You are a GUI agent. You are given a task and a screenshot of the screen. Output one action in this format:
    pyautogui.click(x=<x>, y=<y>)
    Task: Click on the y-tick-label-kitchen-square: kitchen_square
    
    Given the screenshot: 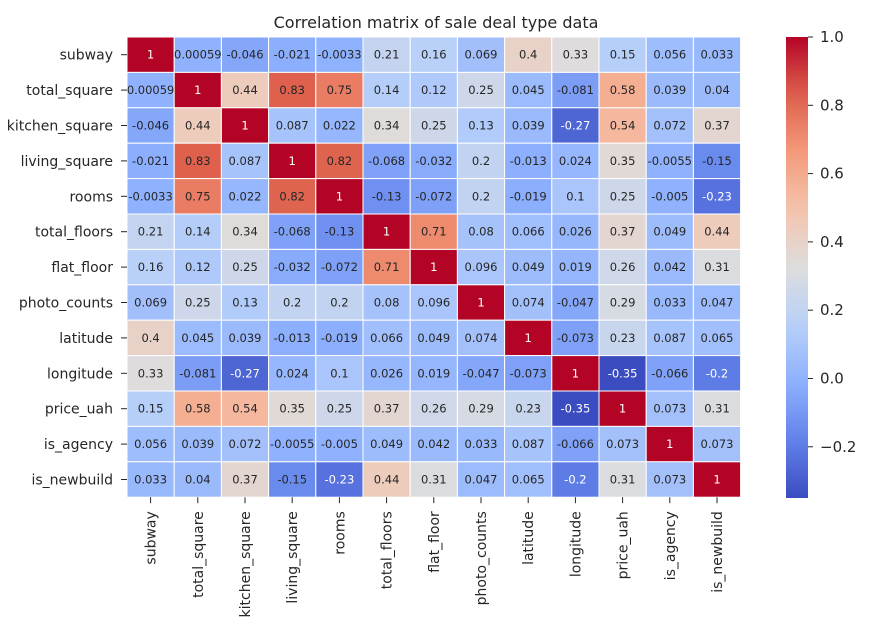 What is the action you would take?
    pyautogui.click(x=60, y=127)
    